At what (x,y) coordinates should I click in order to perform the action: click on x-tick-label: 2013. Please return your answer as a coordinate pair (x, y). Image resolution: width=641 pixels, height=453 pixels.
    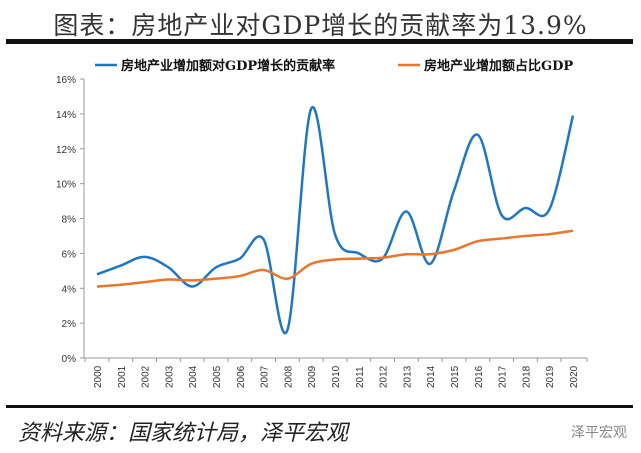
    Looking at the image, I should click on (407, 376).